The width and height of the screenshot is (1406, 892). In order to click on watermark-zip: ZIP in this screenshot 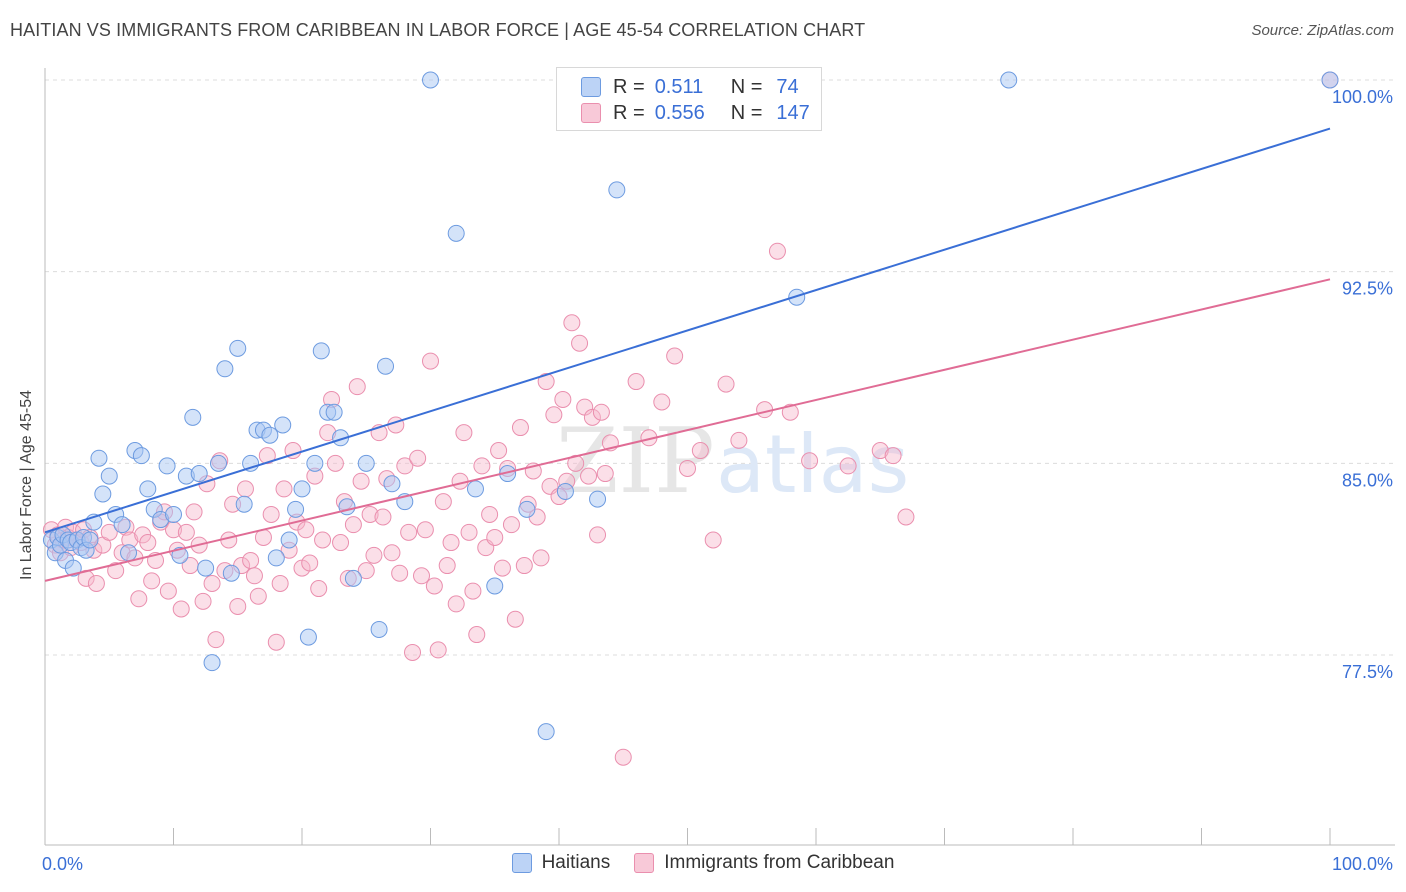, I will do `click(635, 461)`.